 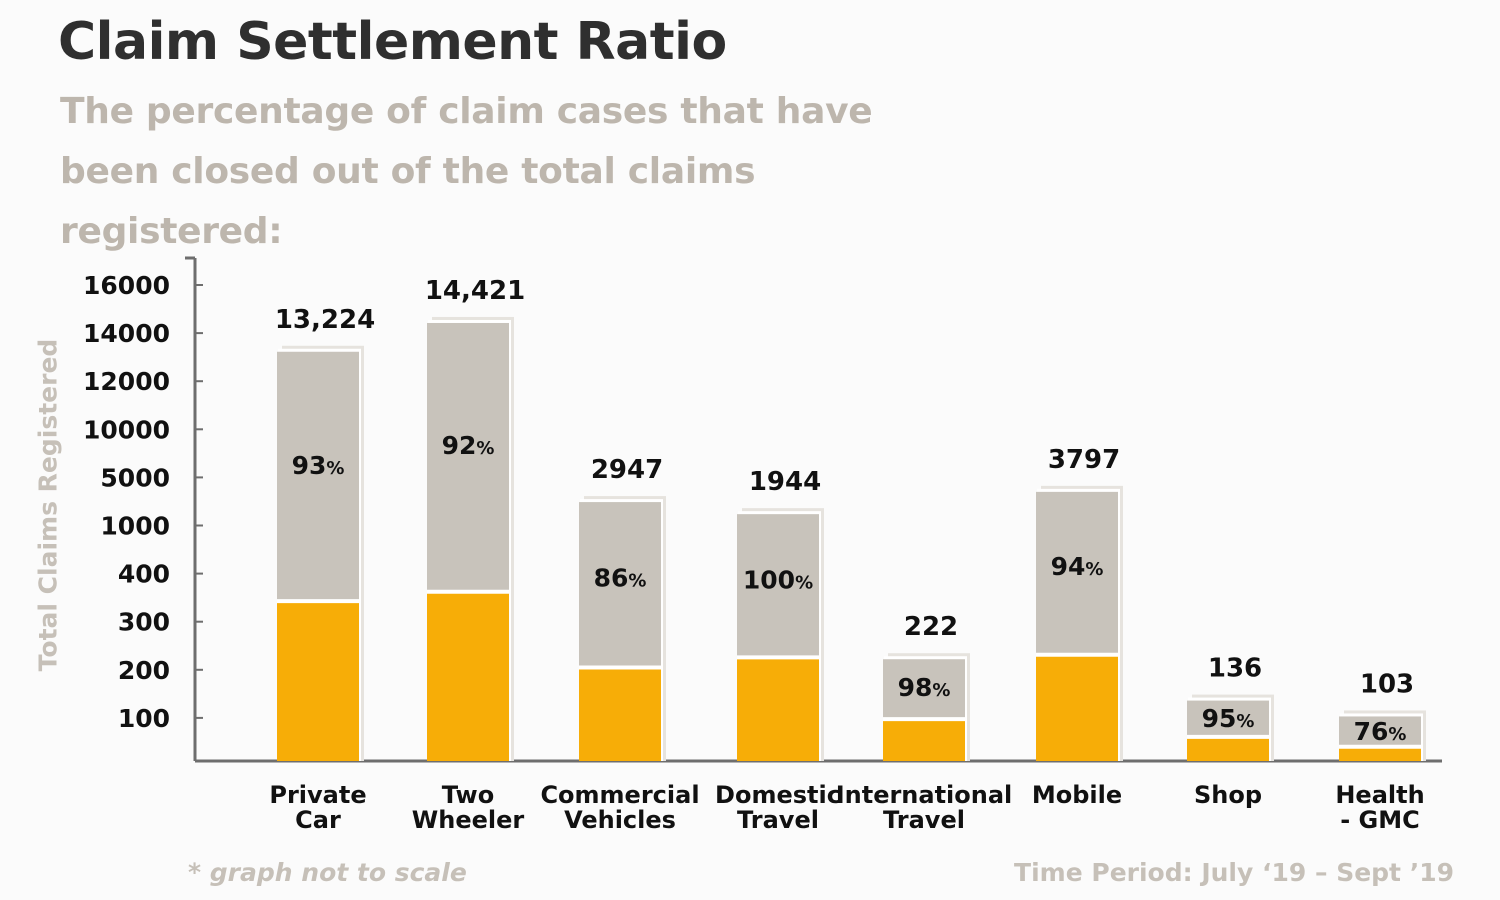 What do you see at coordinates (468, 795) in the screenshot?
I see `category-label: Two` at bounding box center [468, 795].